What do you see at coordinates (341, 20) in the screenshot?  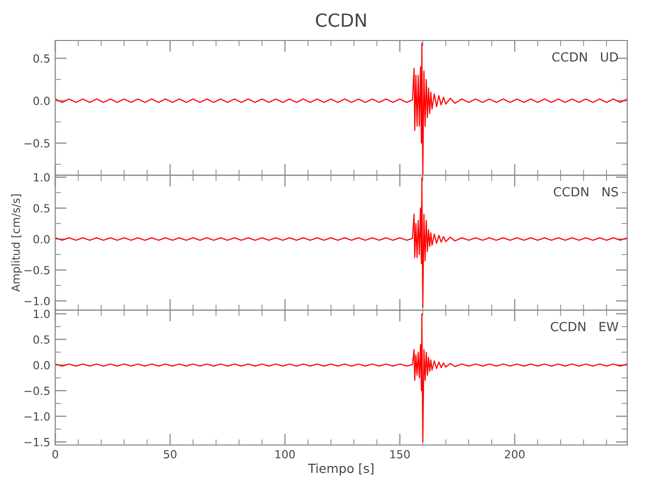 I see `chart-title: CCDN` at bounding box center [341, 20].